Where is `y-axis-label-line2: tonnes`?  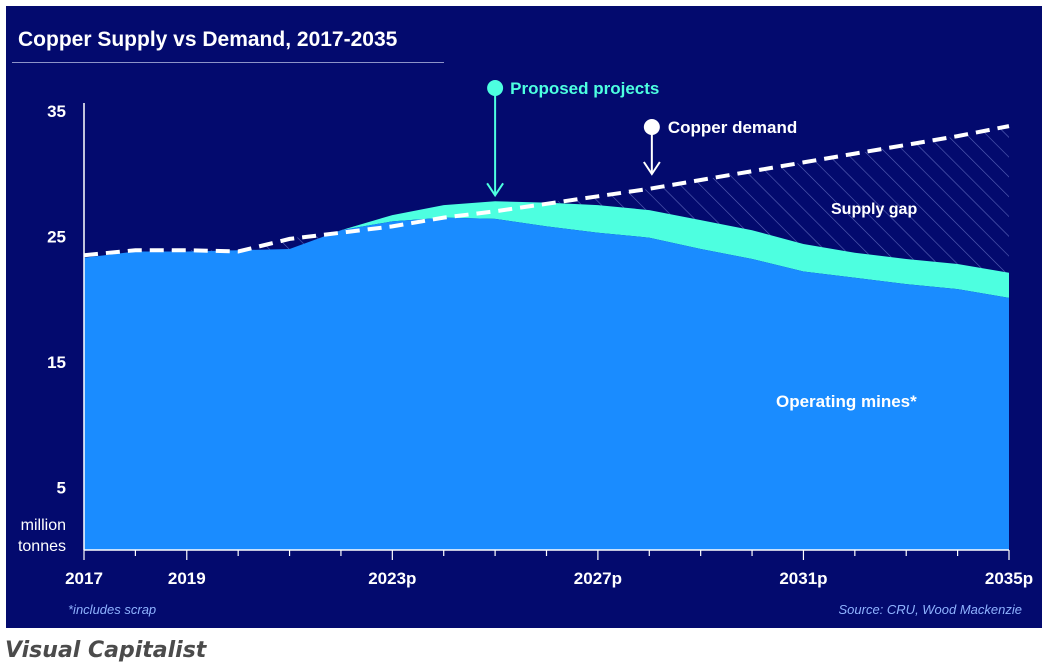
y-axis-label-line2: tonnes is located at coordinates (42, 546).